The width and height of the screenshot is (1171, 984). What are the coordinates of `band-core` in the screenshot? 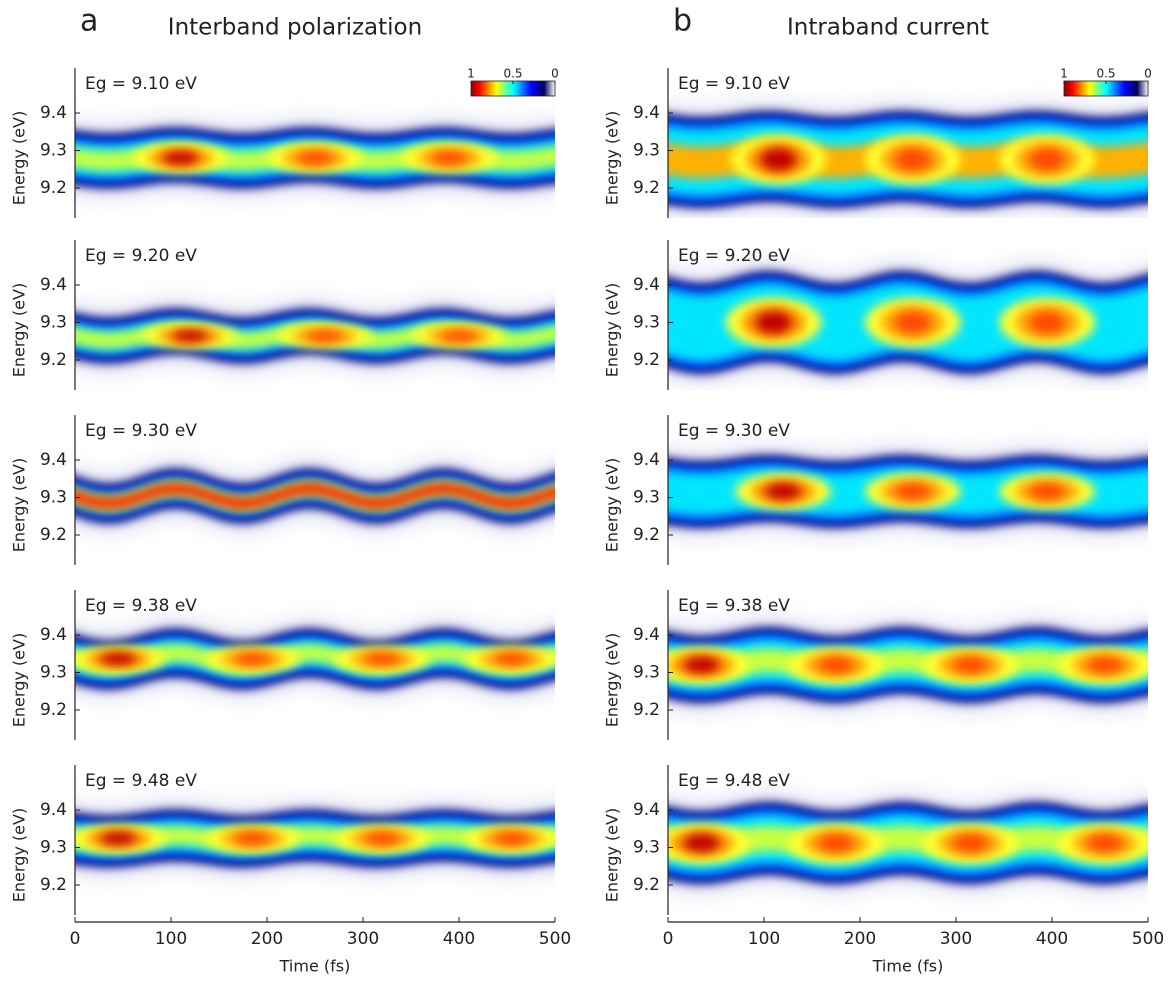 It's located at (908, 665).